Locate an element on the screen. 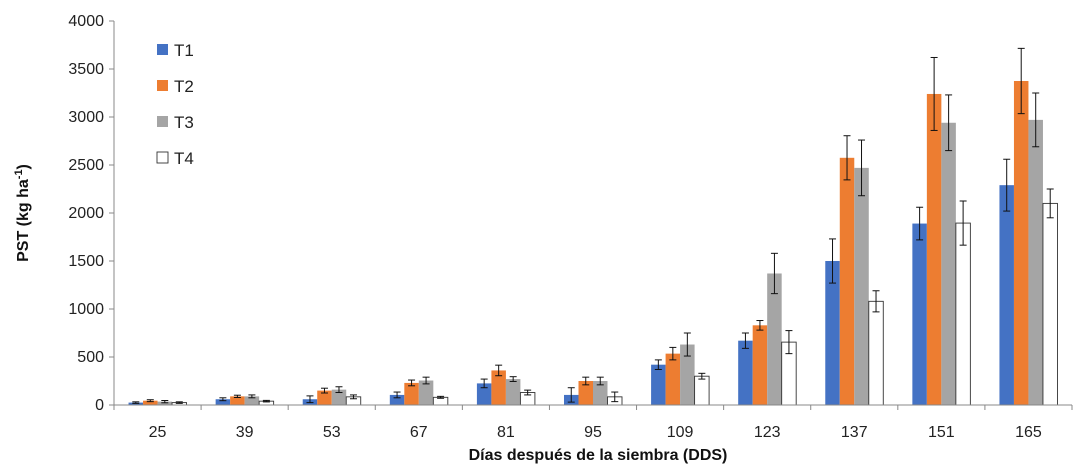  legend-label-t1: T1 is located at coordinates (184, 50).